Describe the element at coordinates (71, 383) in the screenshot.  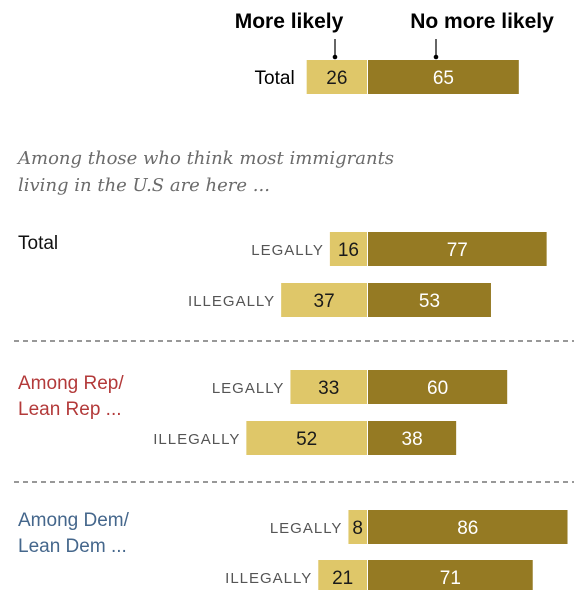
I see `group-label-rep: Among Rep/` at that location.